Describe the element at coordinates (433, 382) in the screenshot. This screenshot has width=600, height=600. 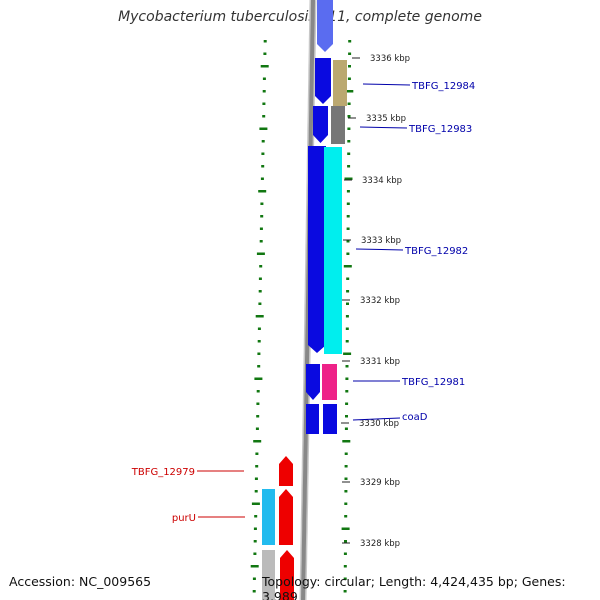
I see `gene-label: TBFG_12981` at that location.